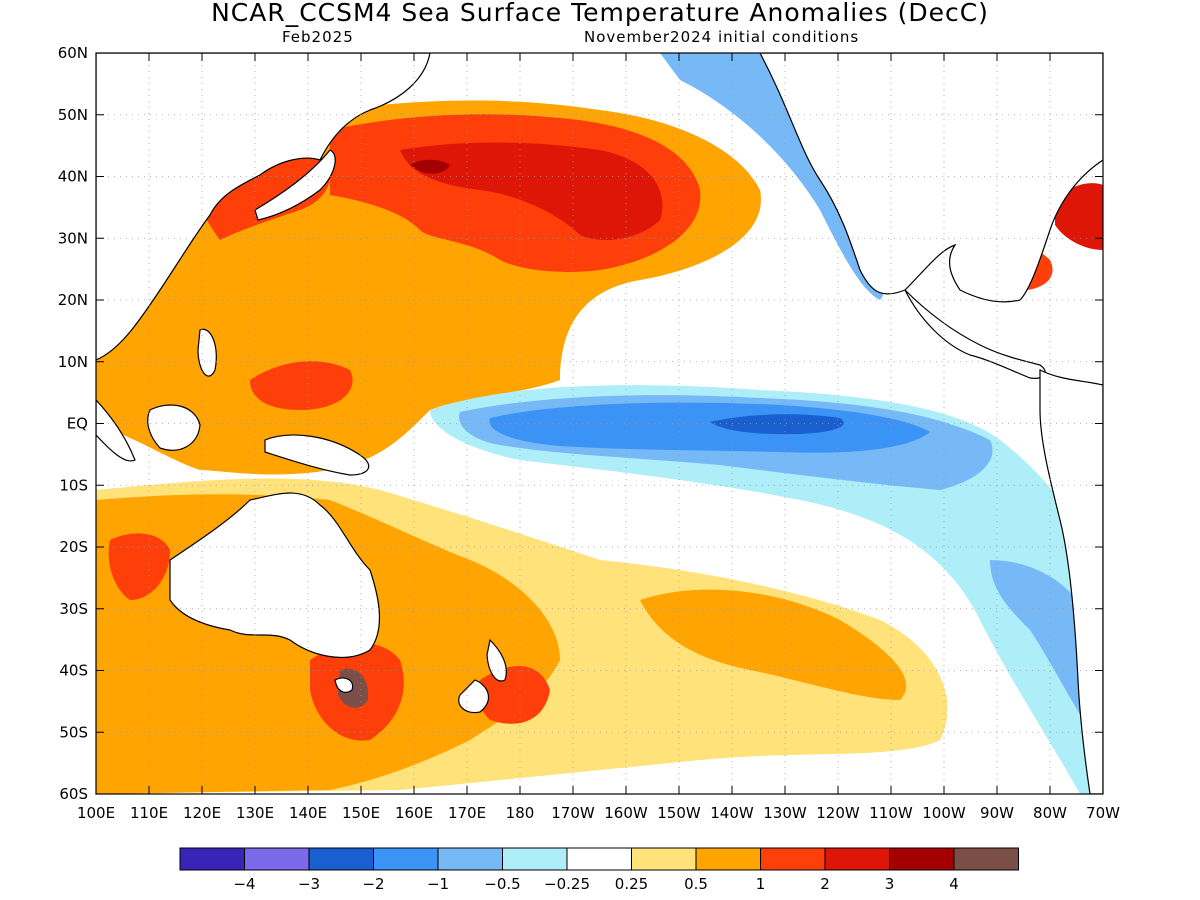  I want to click on latitude-label: 40S, so click(73, 671).